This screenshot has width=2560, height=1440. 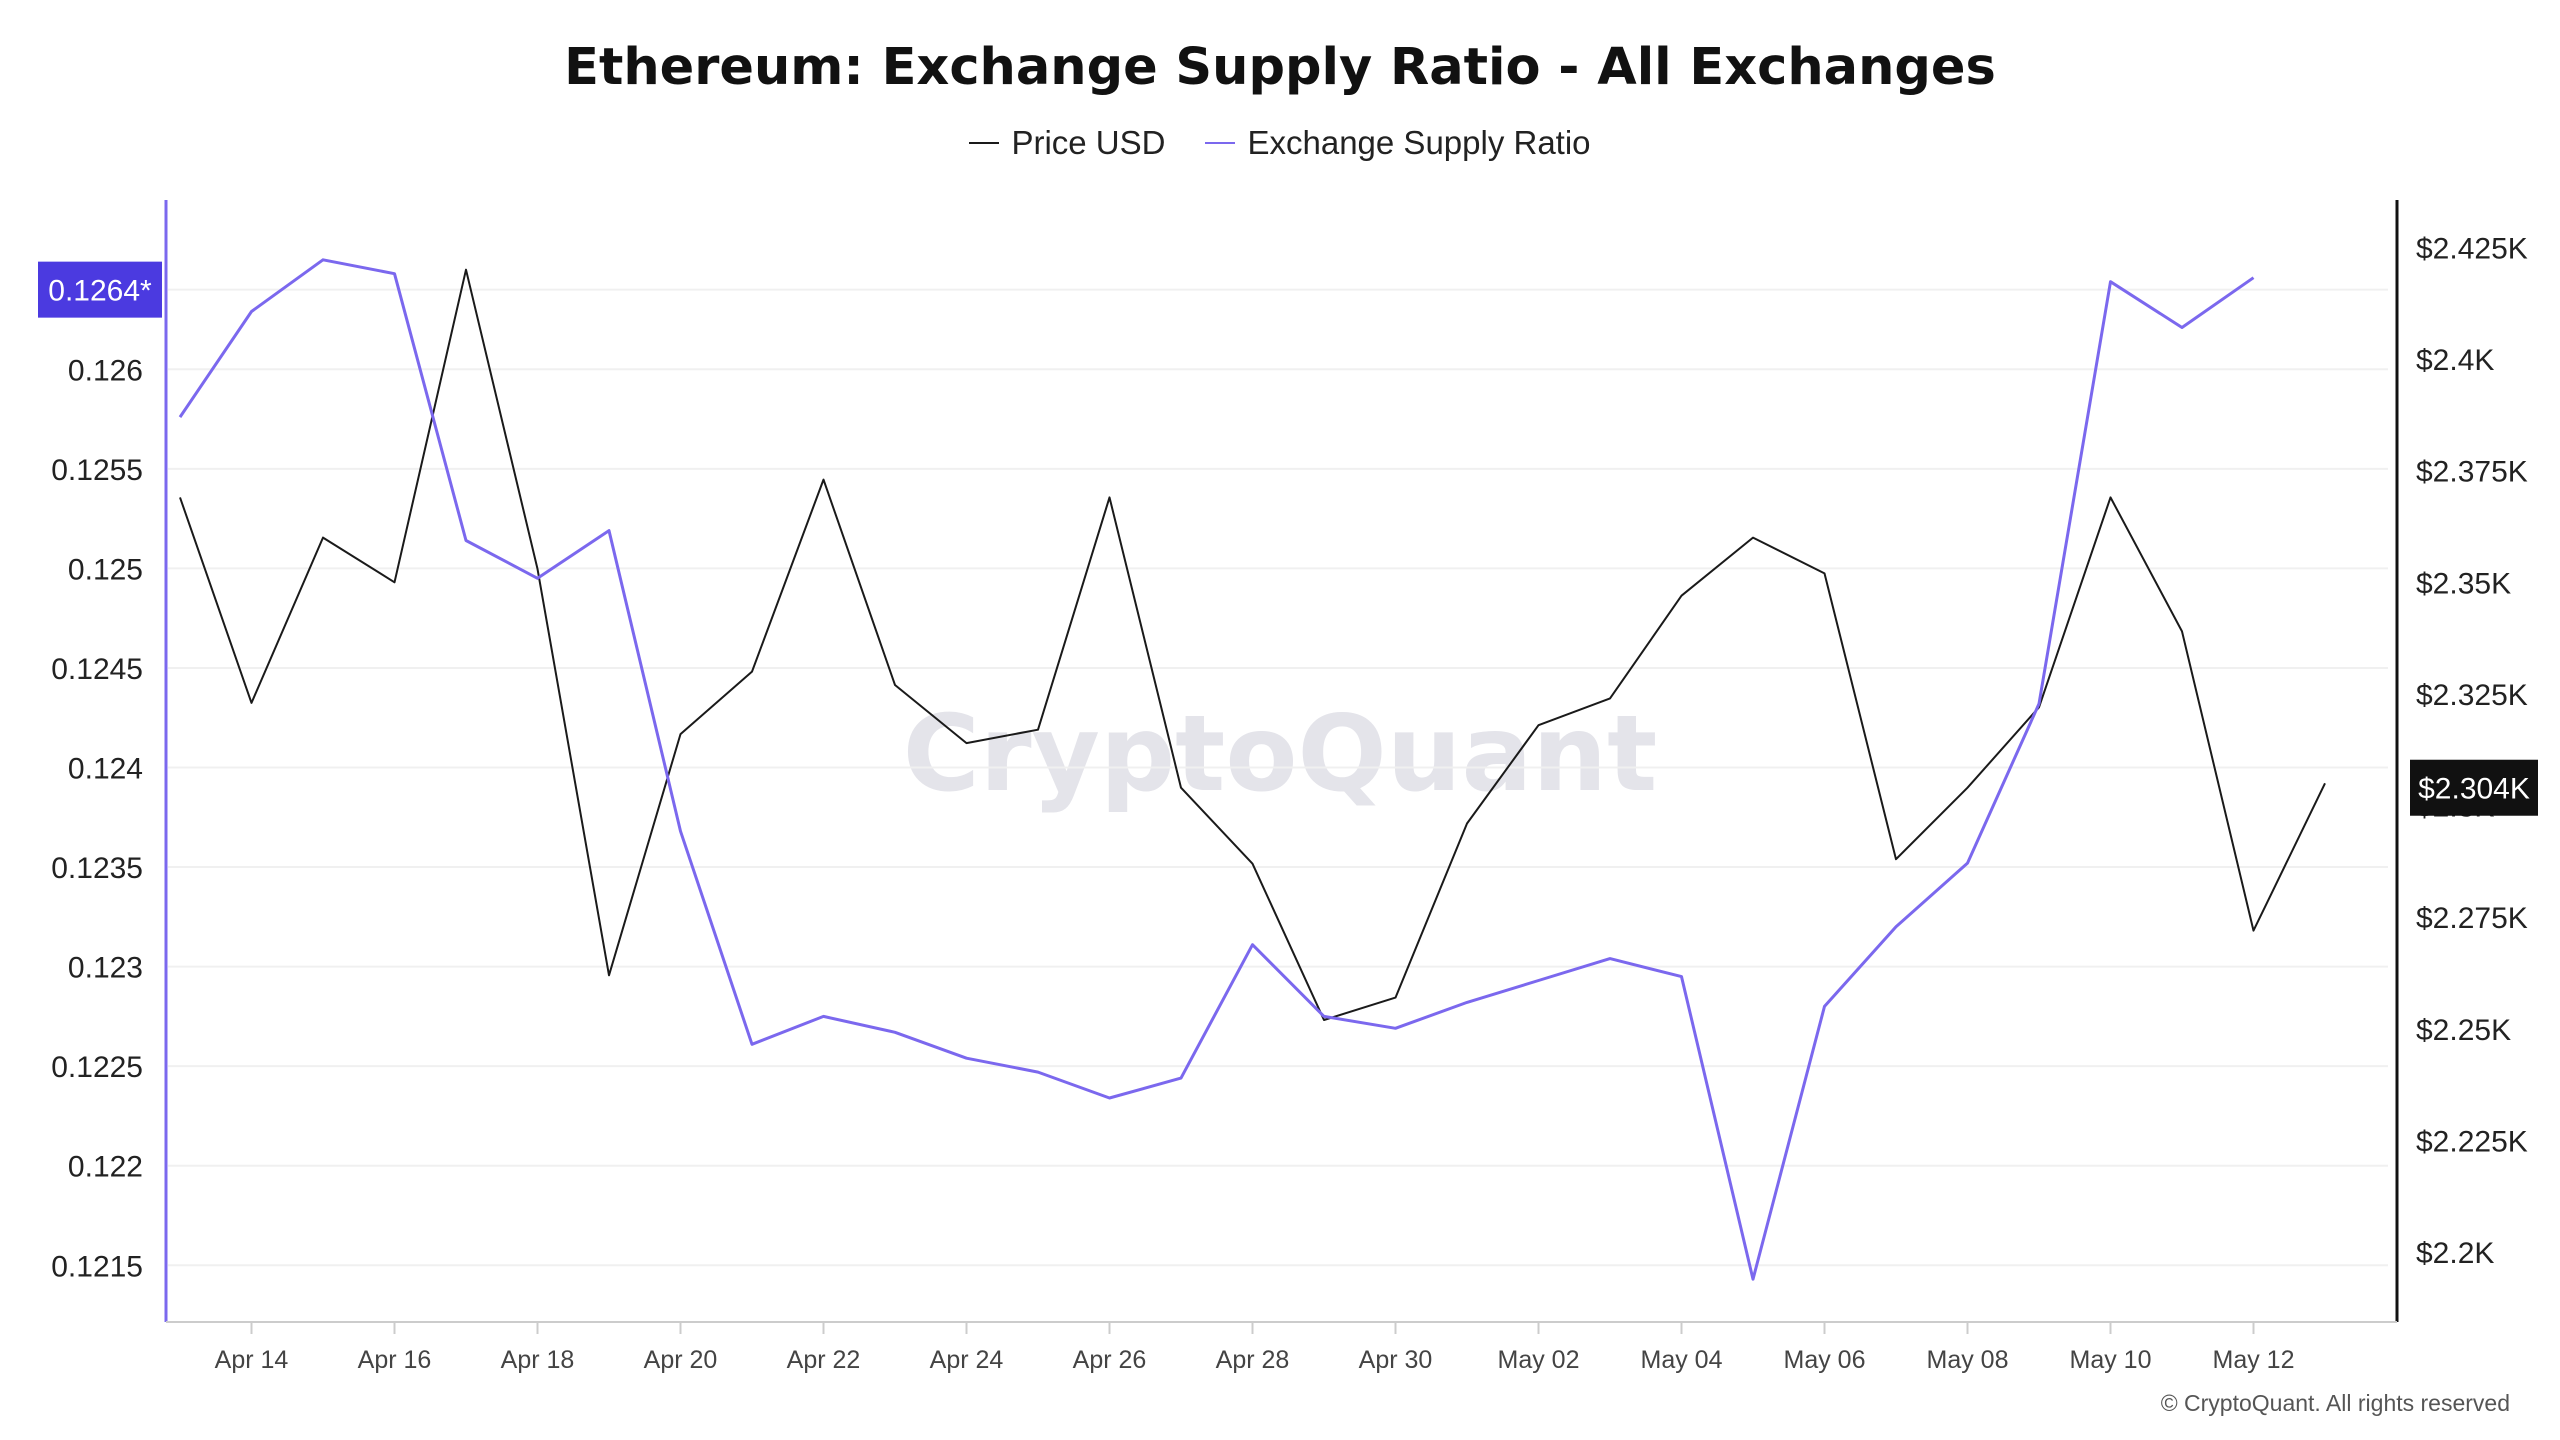 I want to click on legend: Price USD Exchange Supply Ratio, so click(x=1280, y=143).